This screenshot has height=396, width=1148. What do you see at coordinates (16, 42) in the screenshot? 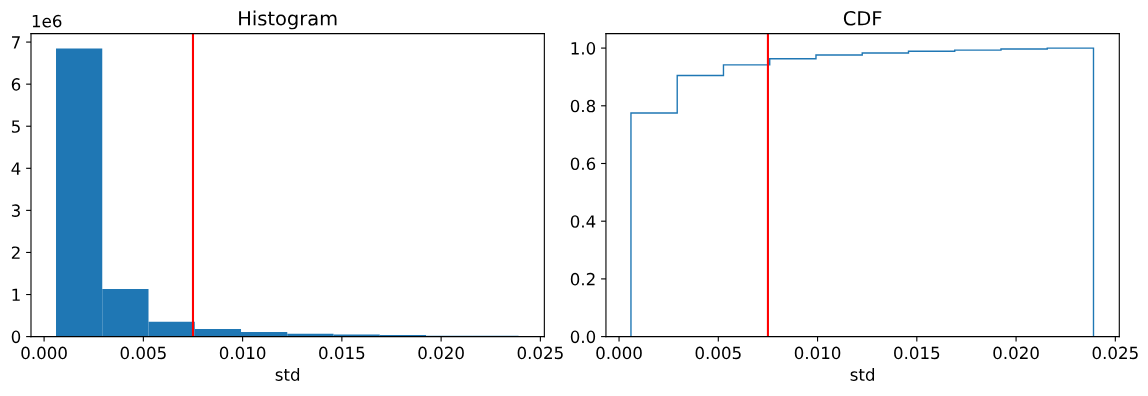
I see `y-tick-label: 7` at bounding box center [16, 42].